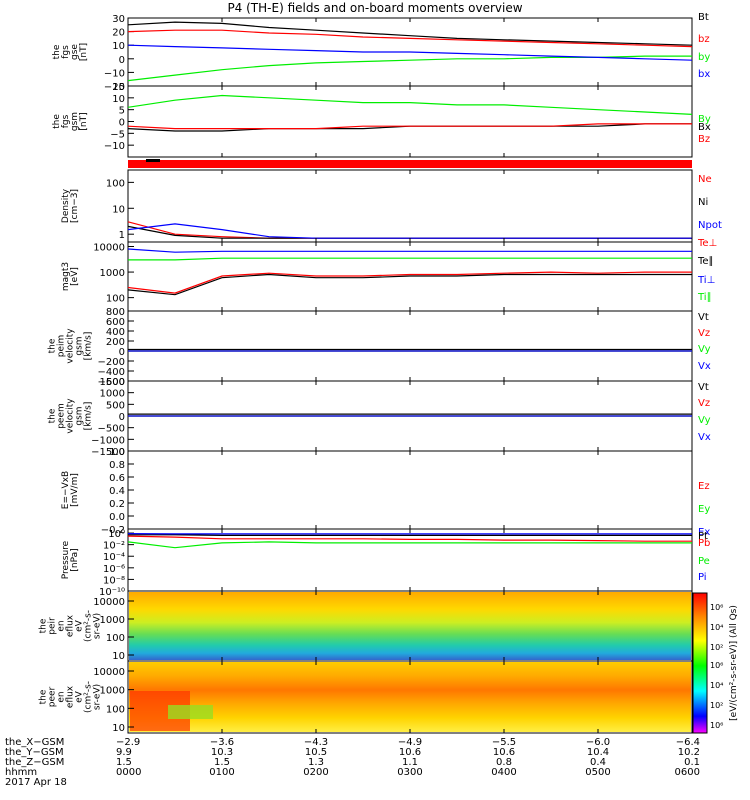 The width and height of the screenshot is (750, 800). Describe the element at coordinates (692, 762) in the screenshot. I see `x-axis-value: 0.1` at that location.